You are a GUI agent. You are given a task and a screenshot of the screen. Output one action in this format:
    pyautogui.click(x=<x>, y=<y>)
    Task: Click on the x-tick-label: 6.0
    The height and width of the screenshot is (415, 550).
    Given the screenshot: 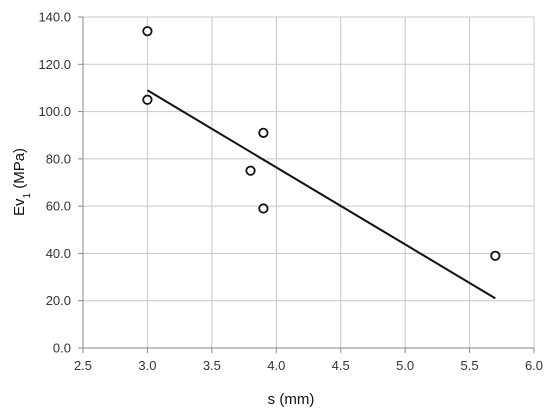 What is the action you would take?
    pyautogui.click(x=534, y=365)
    